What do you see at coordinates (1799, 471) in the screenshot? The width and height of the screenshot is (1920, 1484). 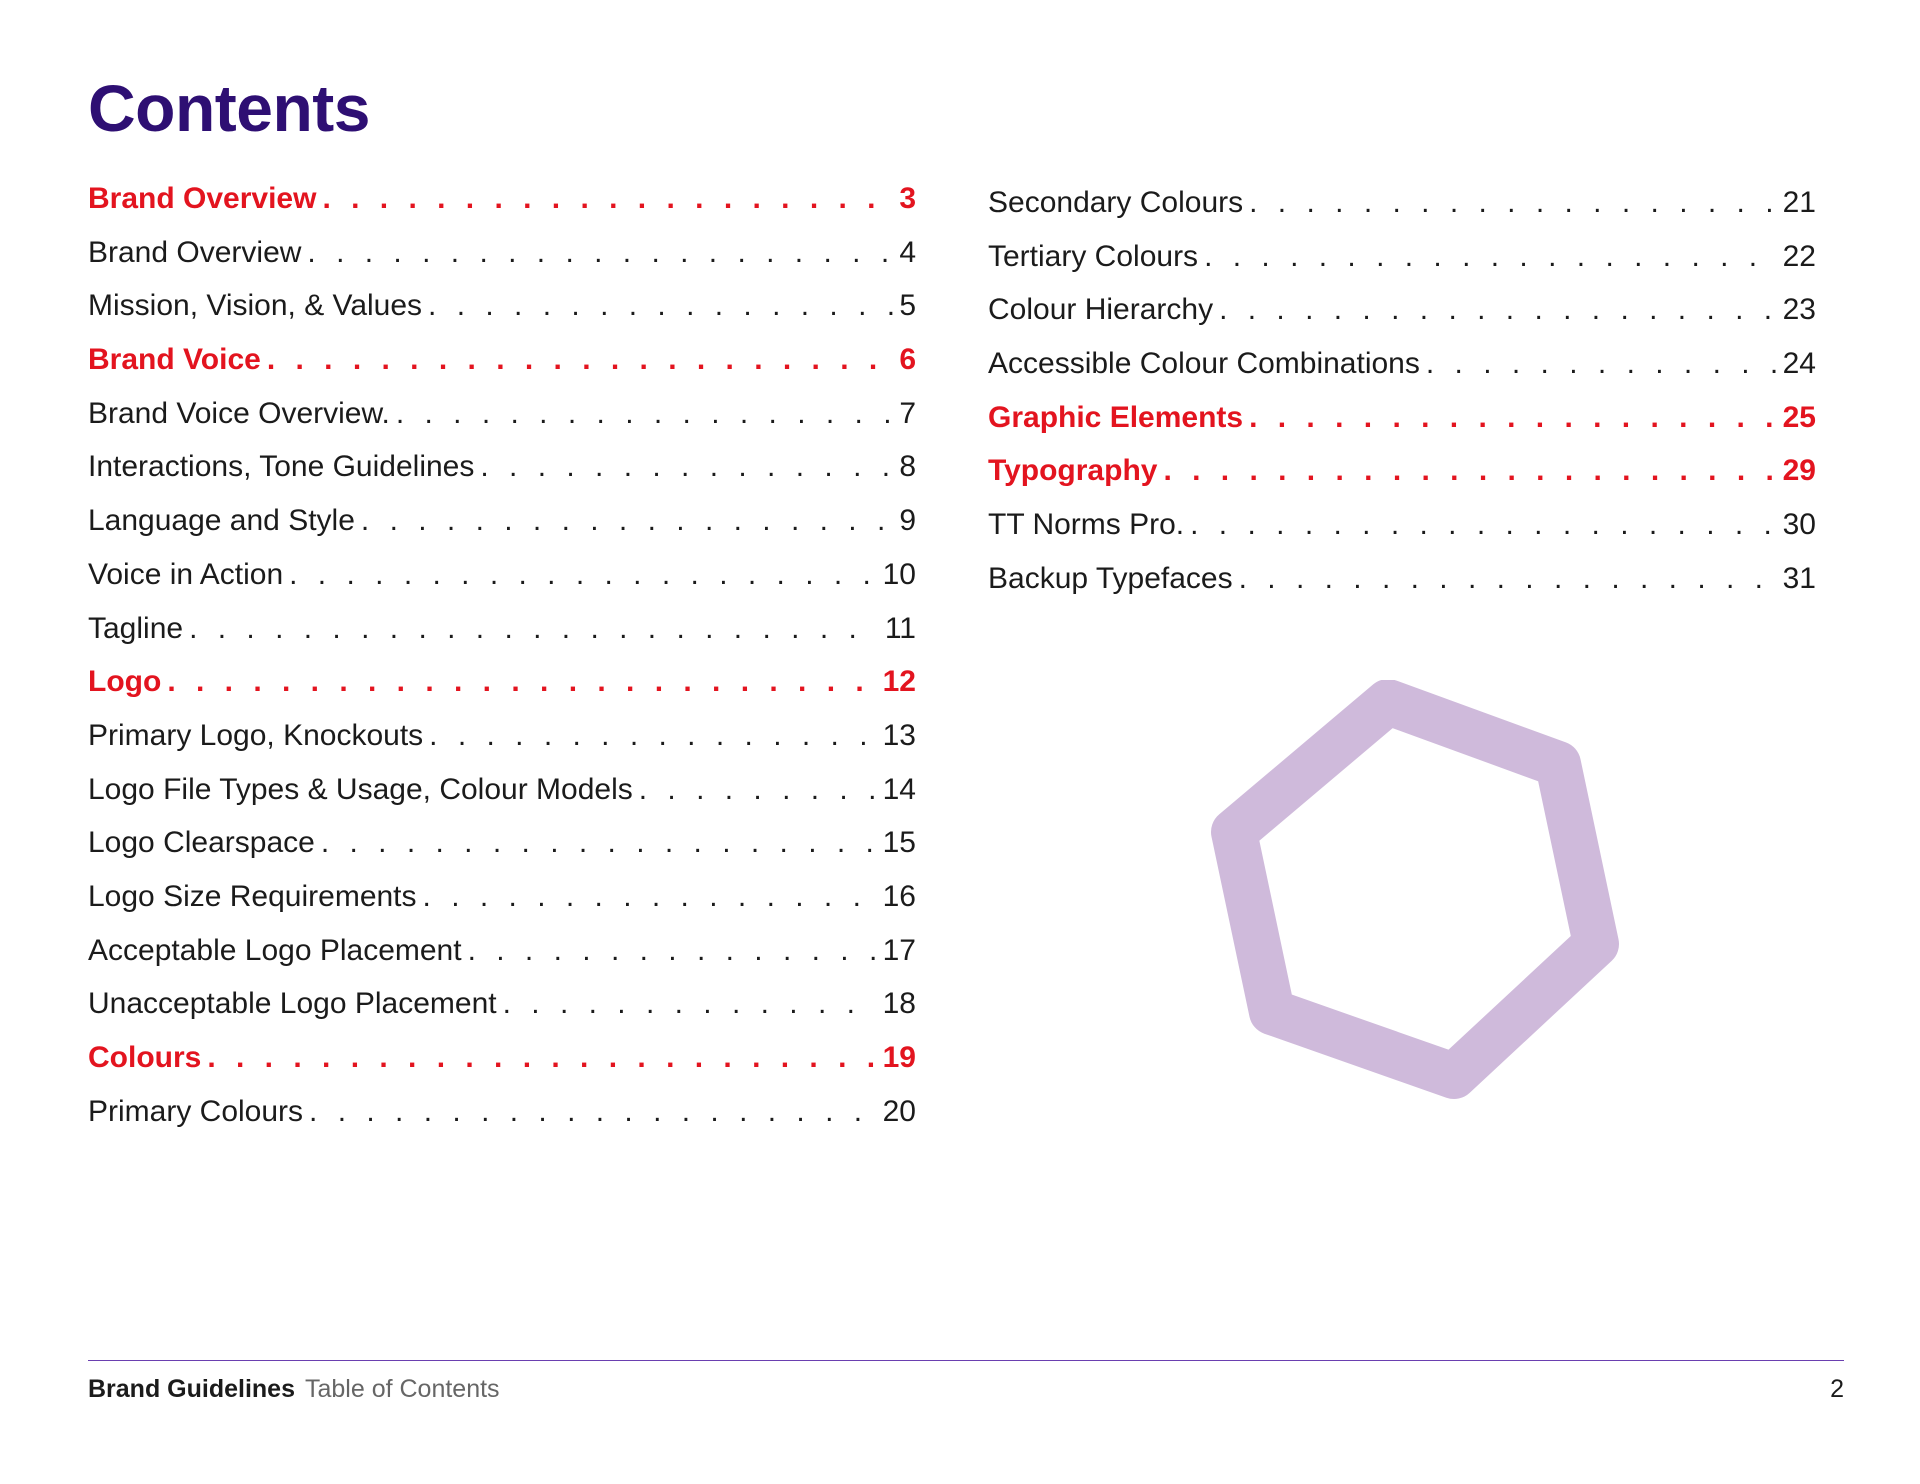 I see `toc-entry-page: 29` at bounding box center [1799, 471].